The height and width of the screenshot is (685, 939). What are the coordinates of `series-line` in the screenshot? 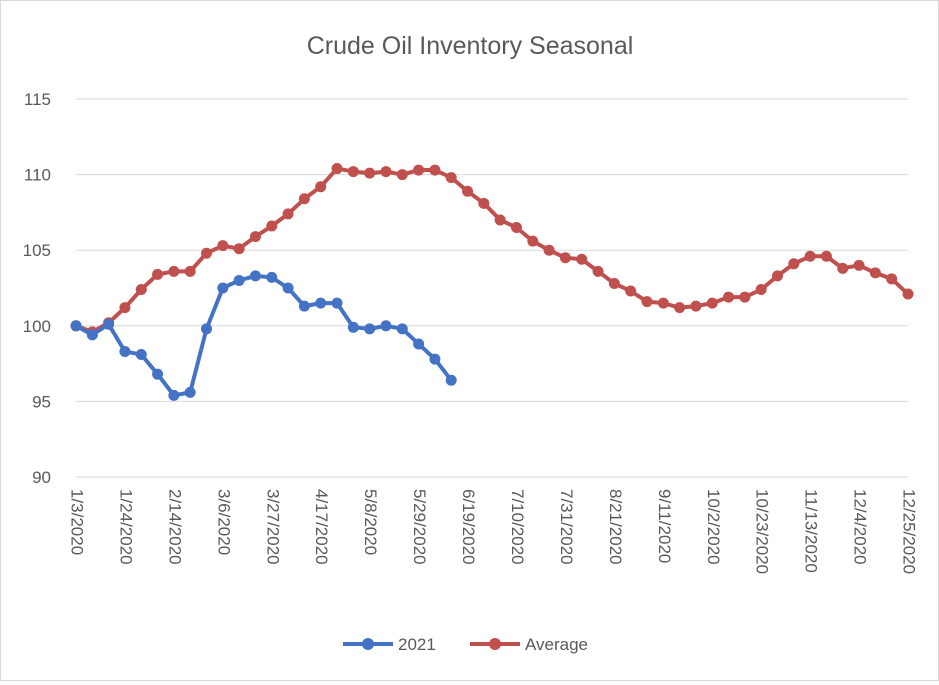 It's located at (264, 335).